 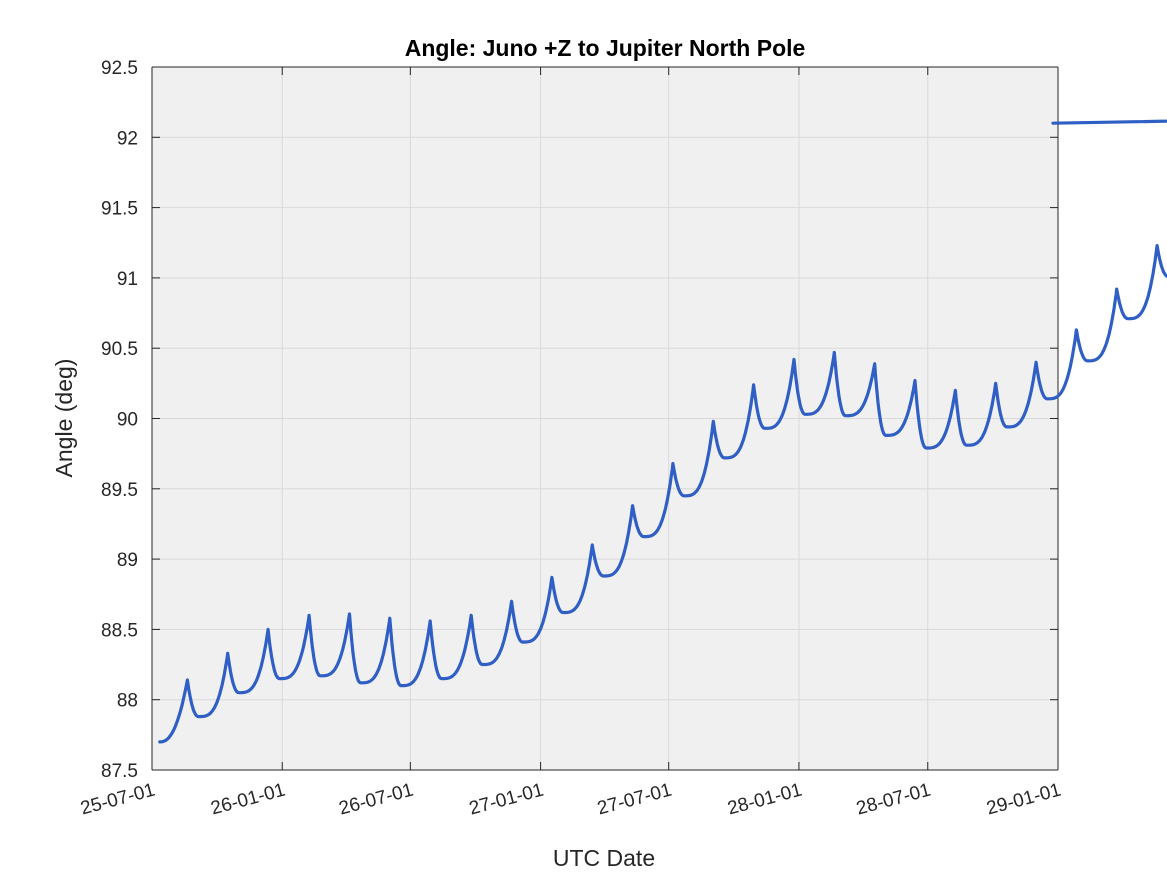 I want to click on y-tick-label: 88, so click(x=127, y=701).